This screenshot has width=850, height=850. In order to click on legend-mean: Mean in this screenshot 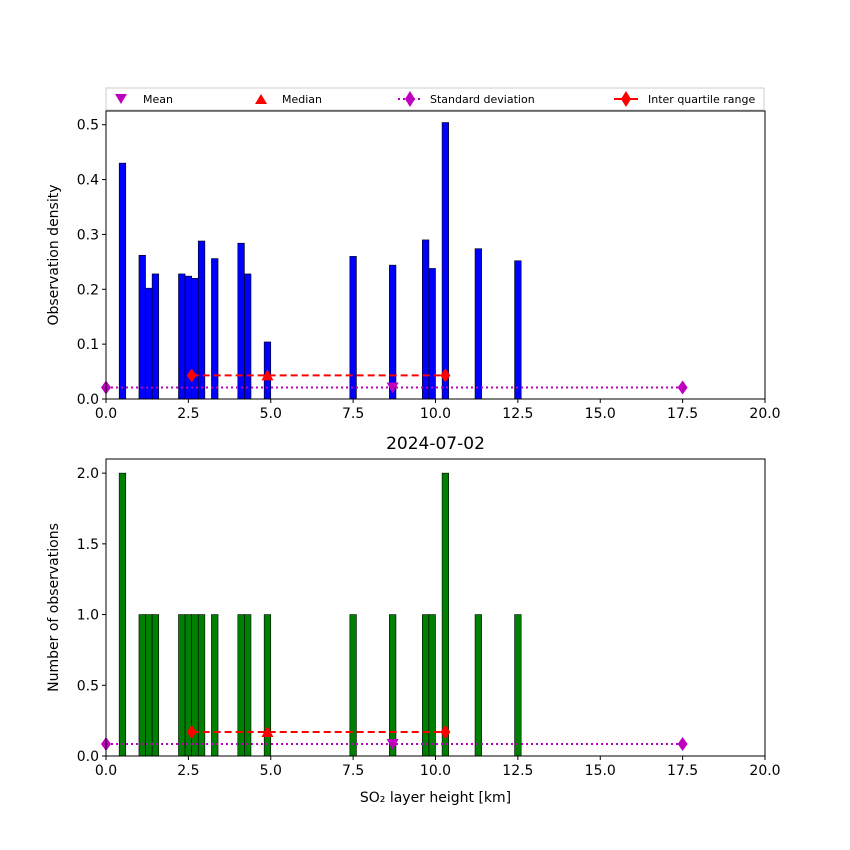, I will do `click(144, 99)`.